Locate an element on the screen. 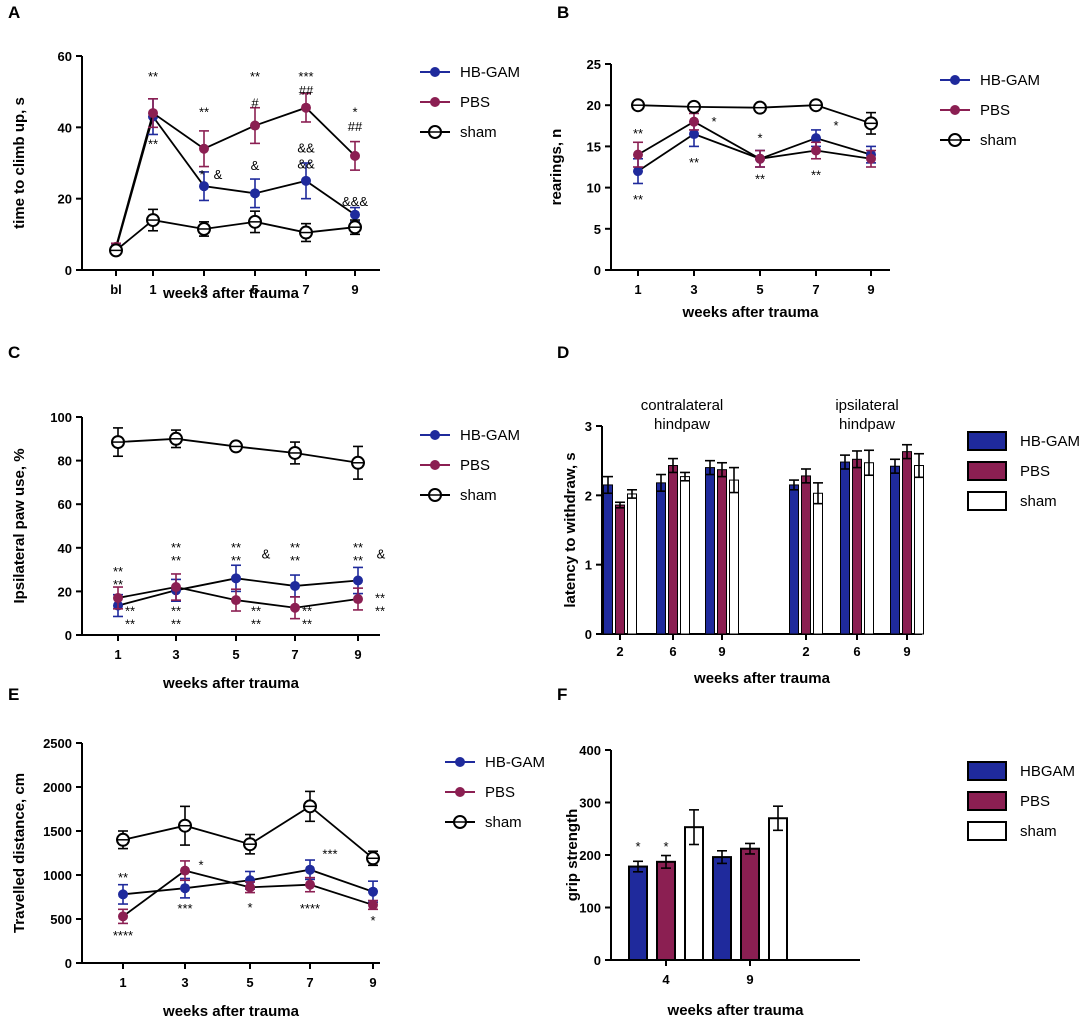 The height and width of the screenshot is (1023, 1084). significance-marker: *** is located at coordinates (184, 908).